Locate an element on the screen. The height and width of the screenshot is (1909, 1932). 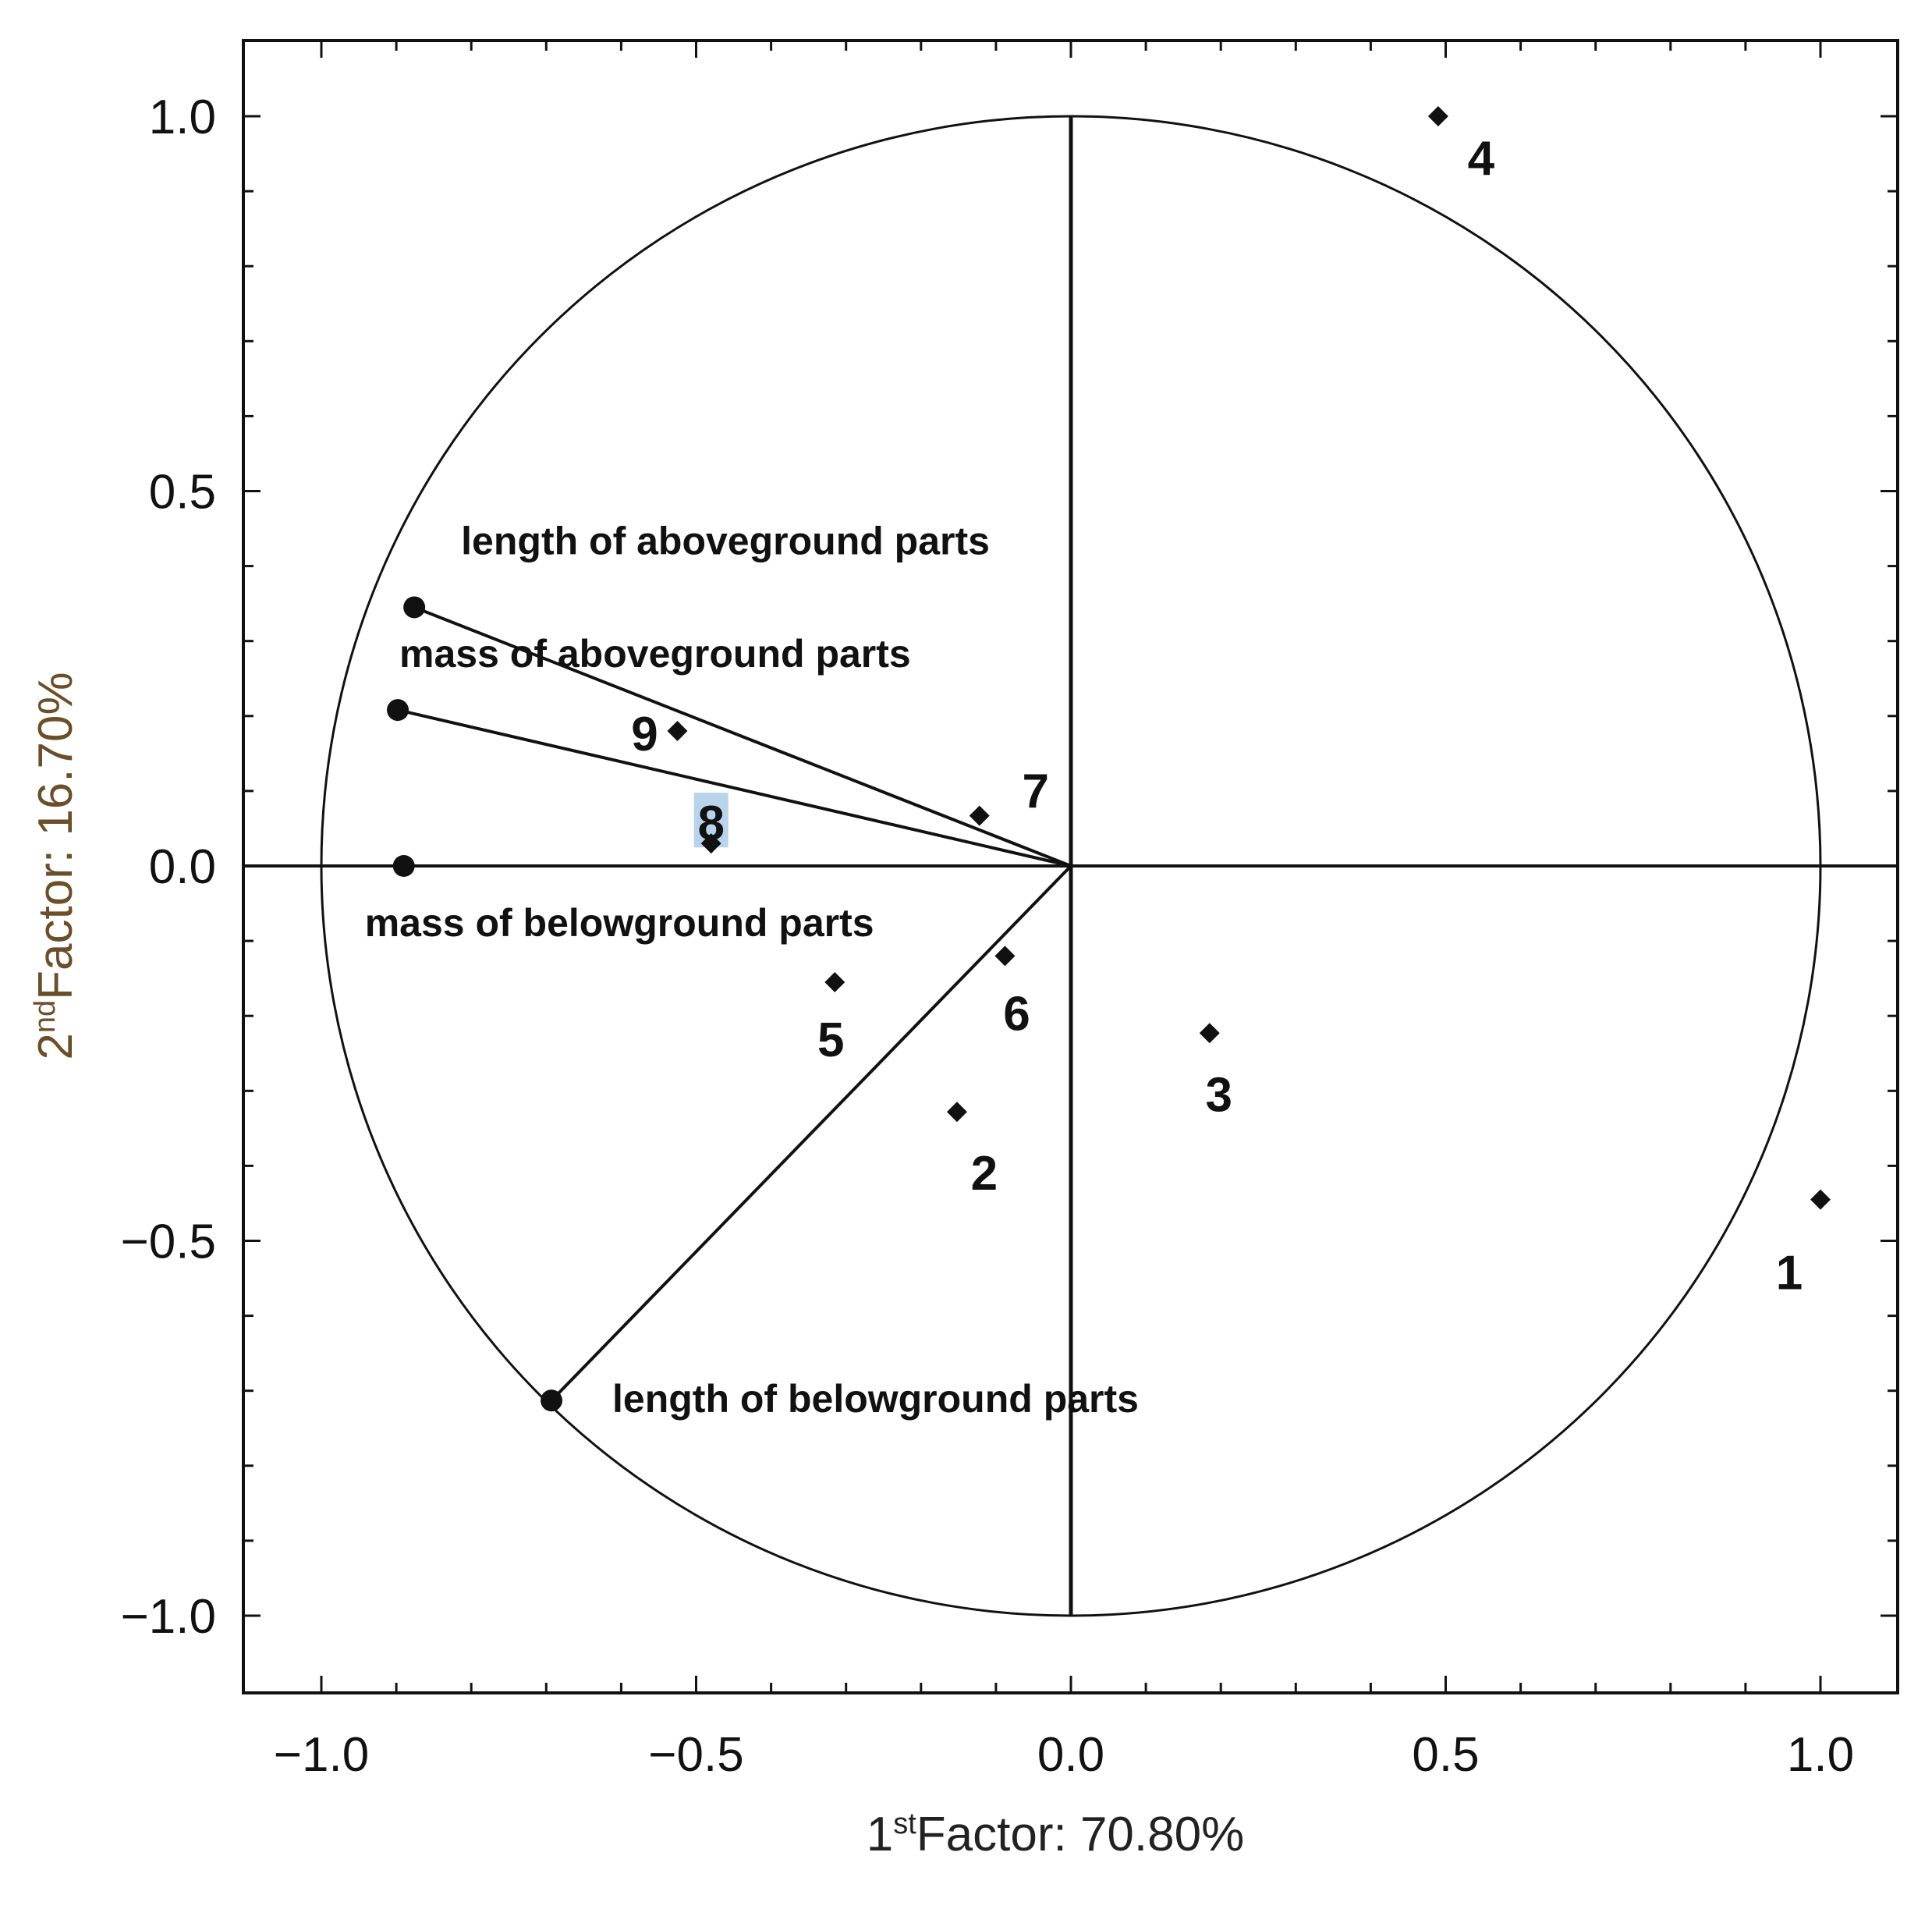
observation-label-8: 8 is located at coordinates (710, 824).